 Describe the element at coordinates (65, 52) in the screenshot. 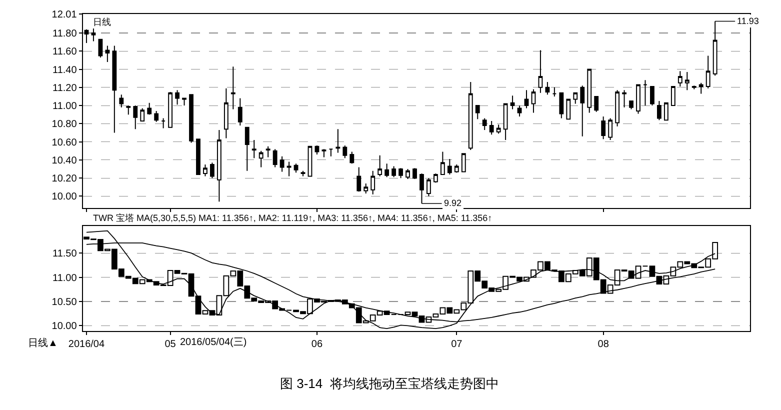

I see `y-tick-label: 11.60` at that location.